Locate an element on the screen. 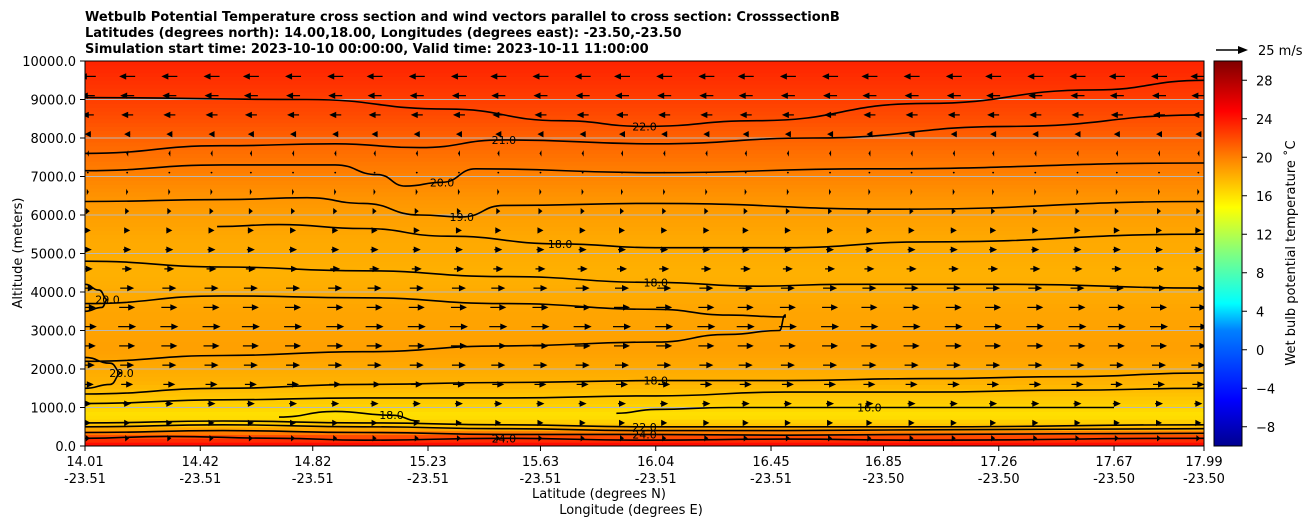 The height and width of the screenshot is (526, 1311). y-tick-label: 3000.0 is located at coordinates (54, 332).